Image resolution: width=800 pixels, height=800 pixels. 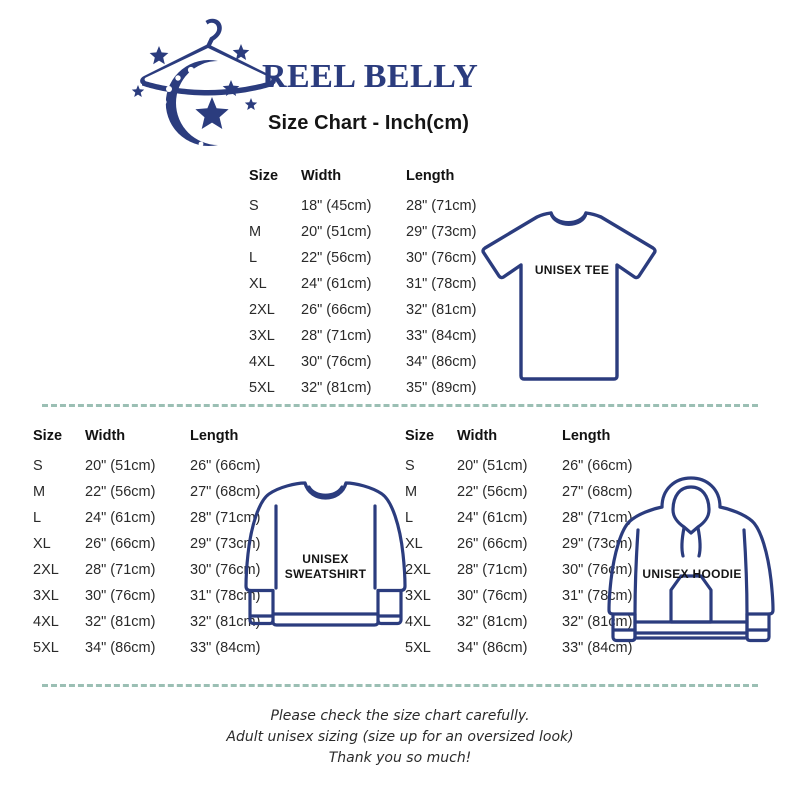 I want to click on table-row: L 22" (56cm) 30" (76cm), so click(x=377, y=258).